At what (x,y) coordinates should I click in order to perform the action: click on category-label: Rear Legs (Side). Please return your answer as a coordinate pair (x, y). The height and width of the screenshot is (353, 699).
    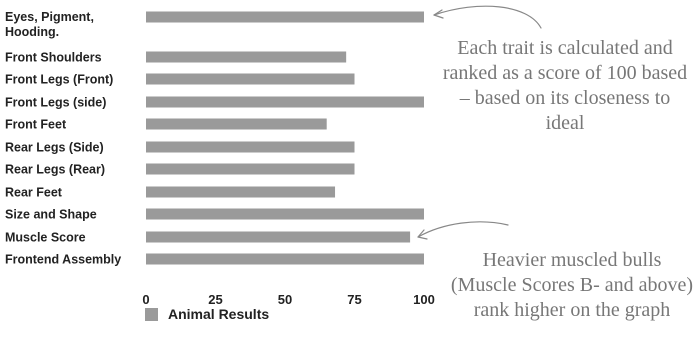
    Looking at the image, I should click on (54, 148).